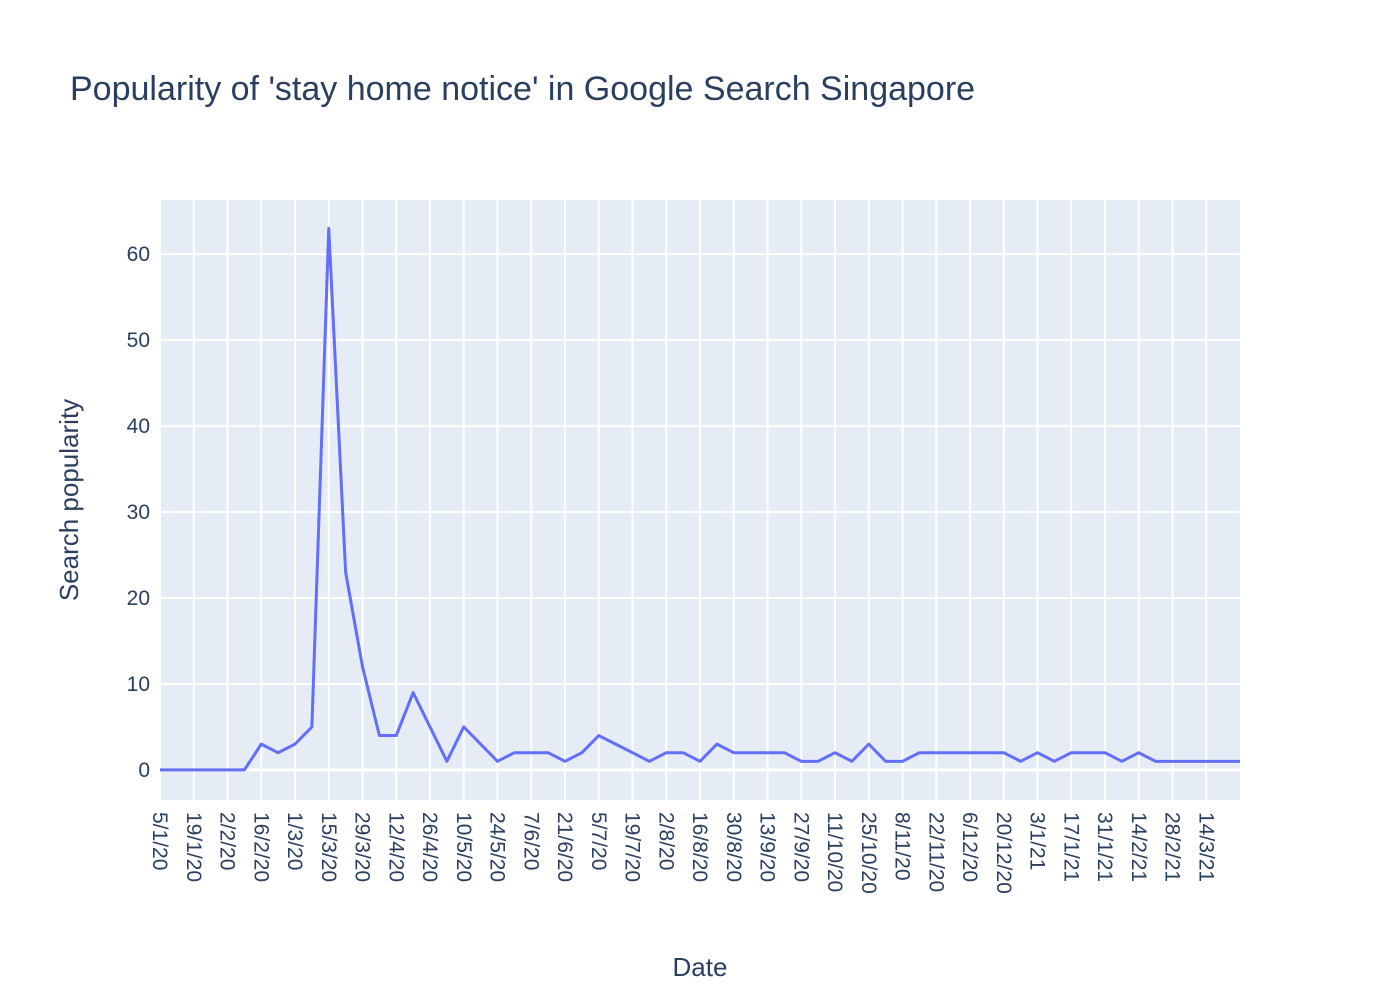 The width and height of the screenshot is (1400, 1000). Describe the element at coordinates (632, 847) in the screenshot. I see `x-tick-label: 19/7/20` at that location.